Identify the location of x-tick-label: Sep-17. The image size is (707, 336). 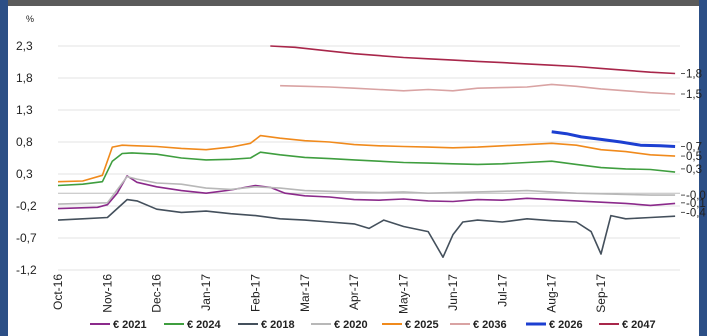
(601, 293).